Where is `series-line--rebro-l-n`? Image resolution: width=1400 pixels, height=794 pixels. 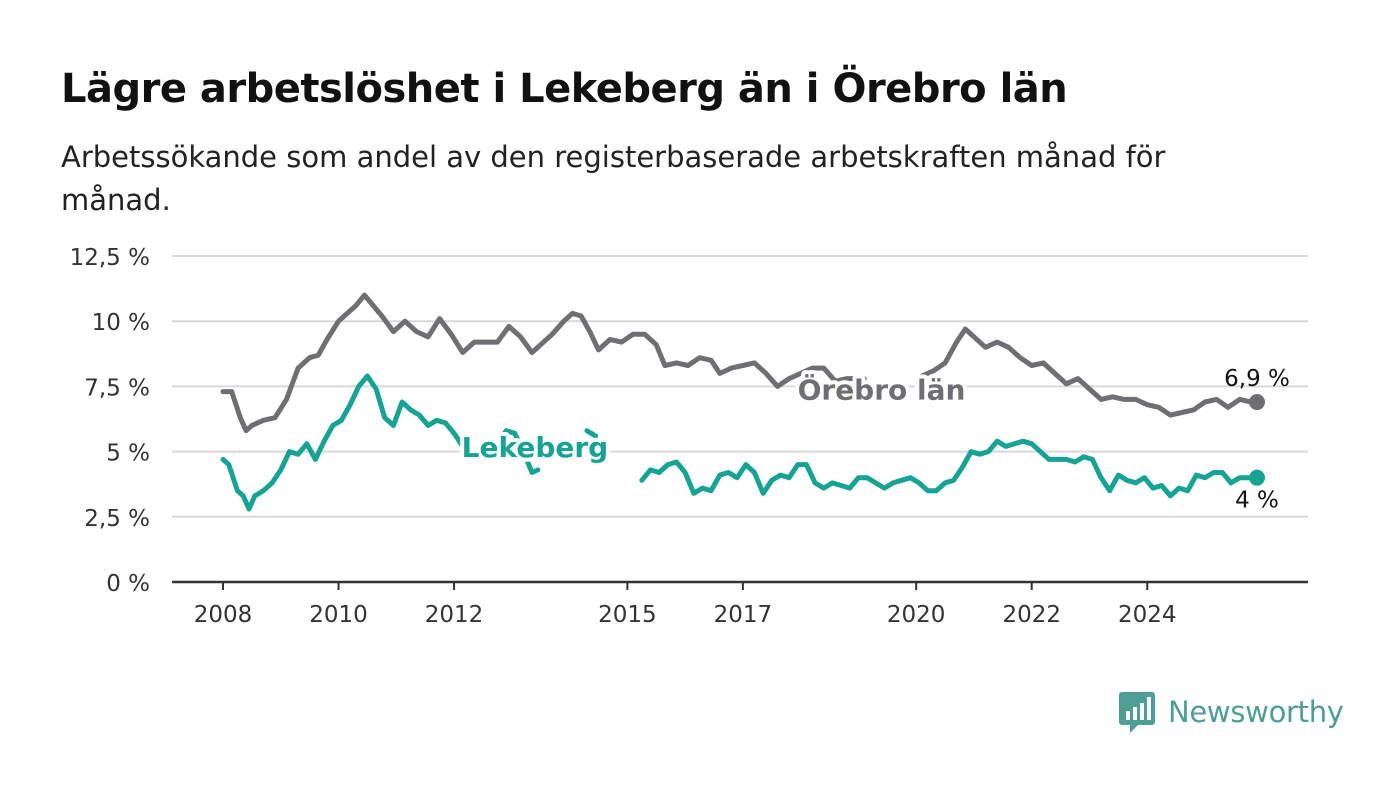 series-line--rebro-l-n is located at coordinates (740, 363).